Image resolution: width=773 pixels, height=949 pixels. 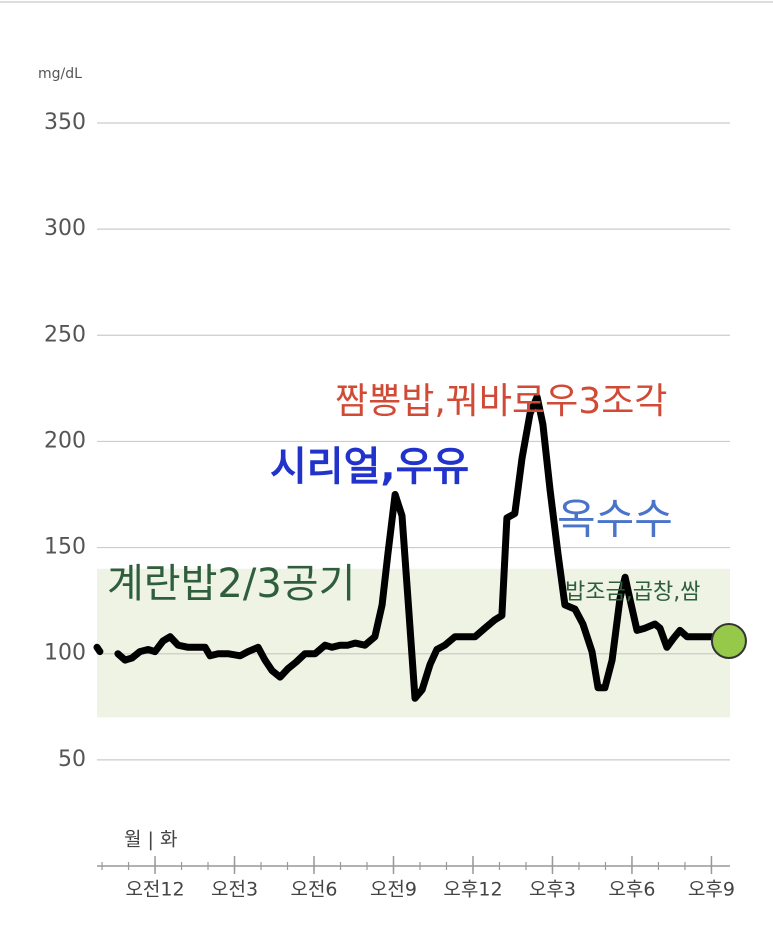 What do you see at coordinates (234, 890) in the screenshot?
I see `x-tick-label: 오전3` at bounding box center [234, 890].